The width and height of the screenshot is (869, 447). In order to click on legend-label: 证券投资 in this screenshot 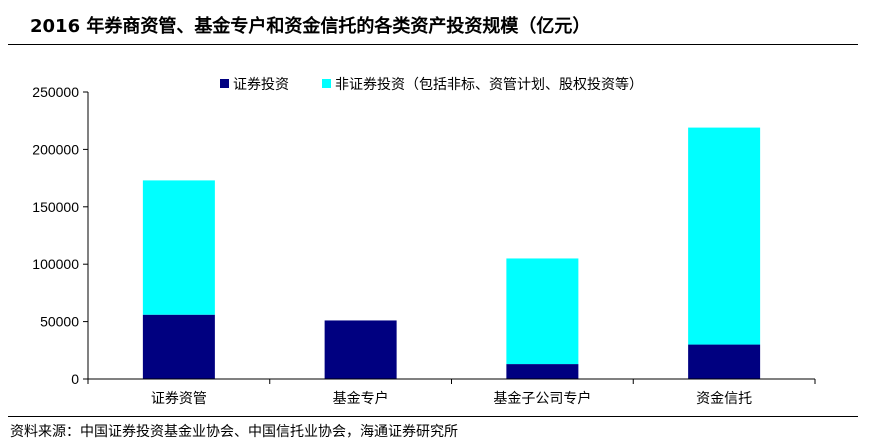, I will do `click(261, 84)`.